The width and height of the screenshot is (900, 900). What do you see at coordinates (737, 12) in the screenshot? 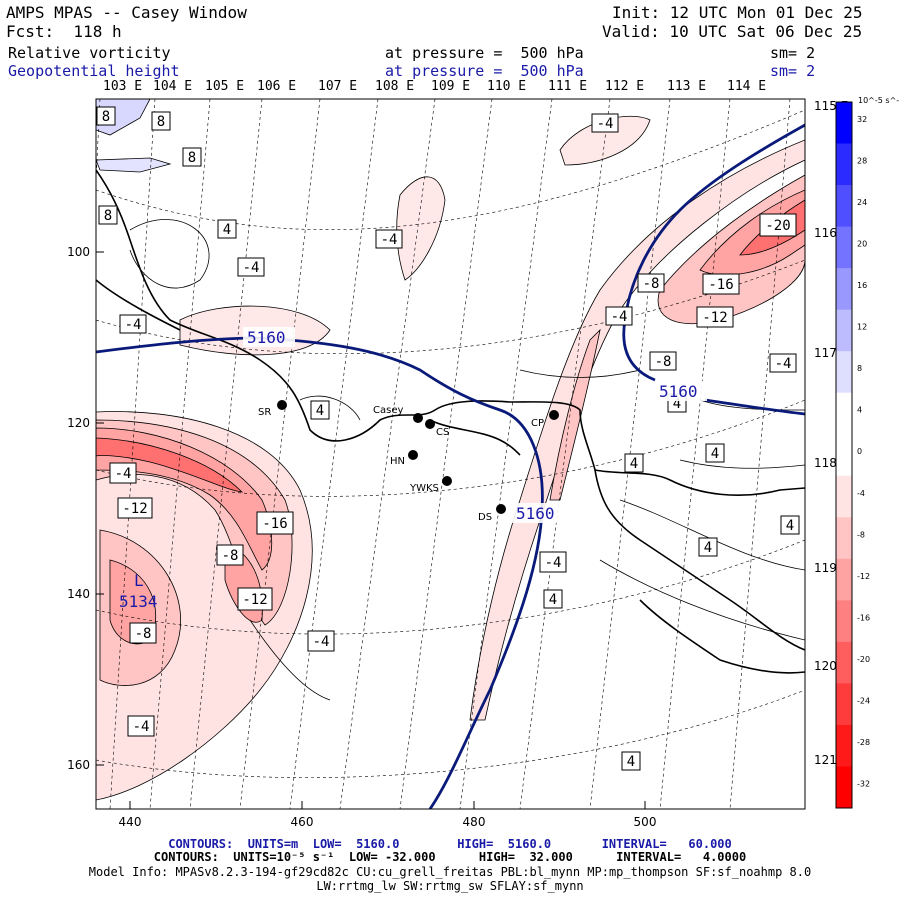
I see `init-time: Init: 12 UTC Mon 01 Dec 25` at bounding box center [737, 12].